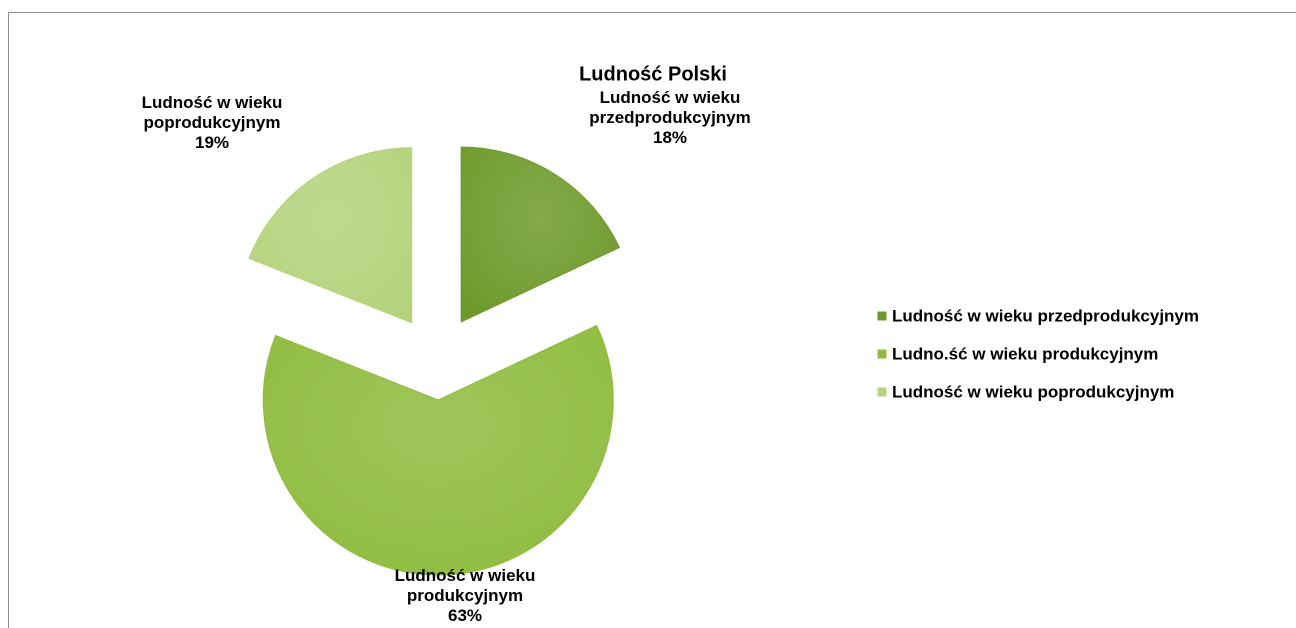 The height and width of the screenshot is (628, 1296). What do you see at coordinates (212, 142) in the screenshot?
I see `data-label-value: 19%` at bounding box center [212, 142].